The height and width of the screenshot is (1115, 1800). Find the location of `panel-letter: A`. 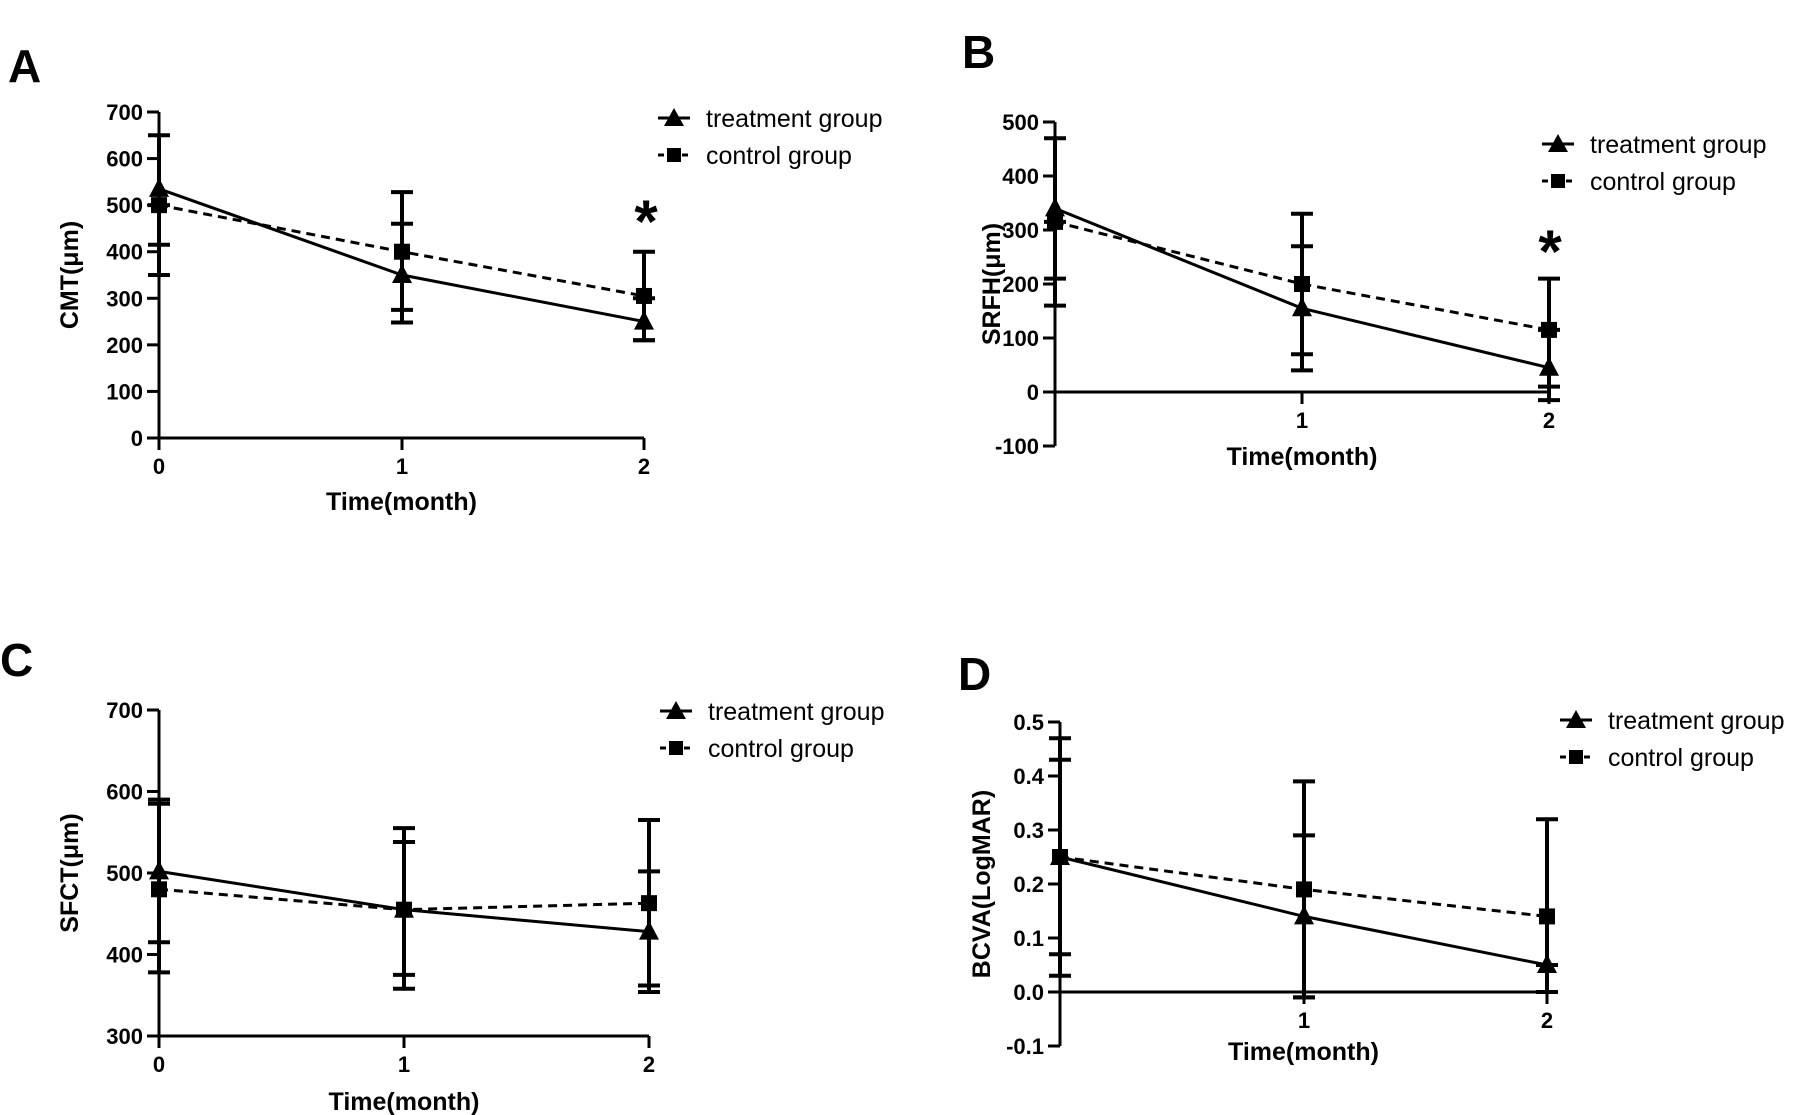

panel-letter: A is located at coordinates (24, 66).